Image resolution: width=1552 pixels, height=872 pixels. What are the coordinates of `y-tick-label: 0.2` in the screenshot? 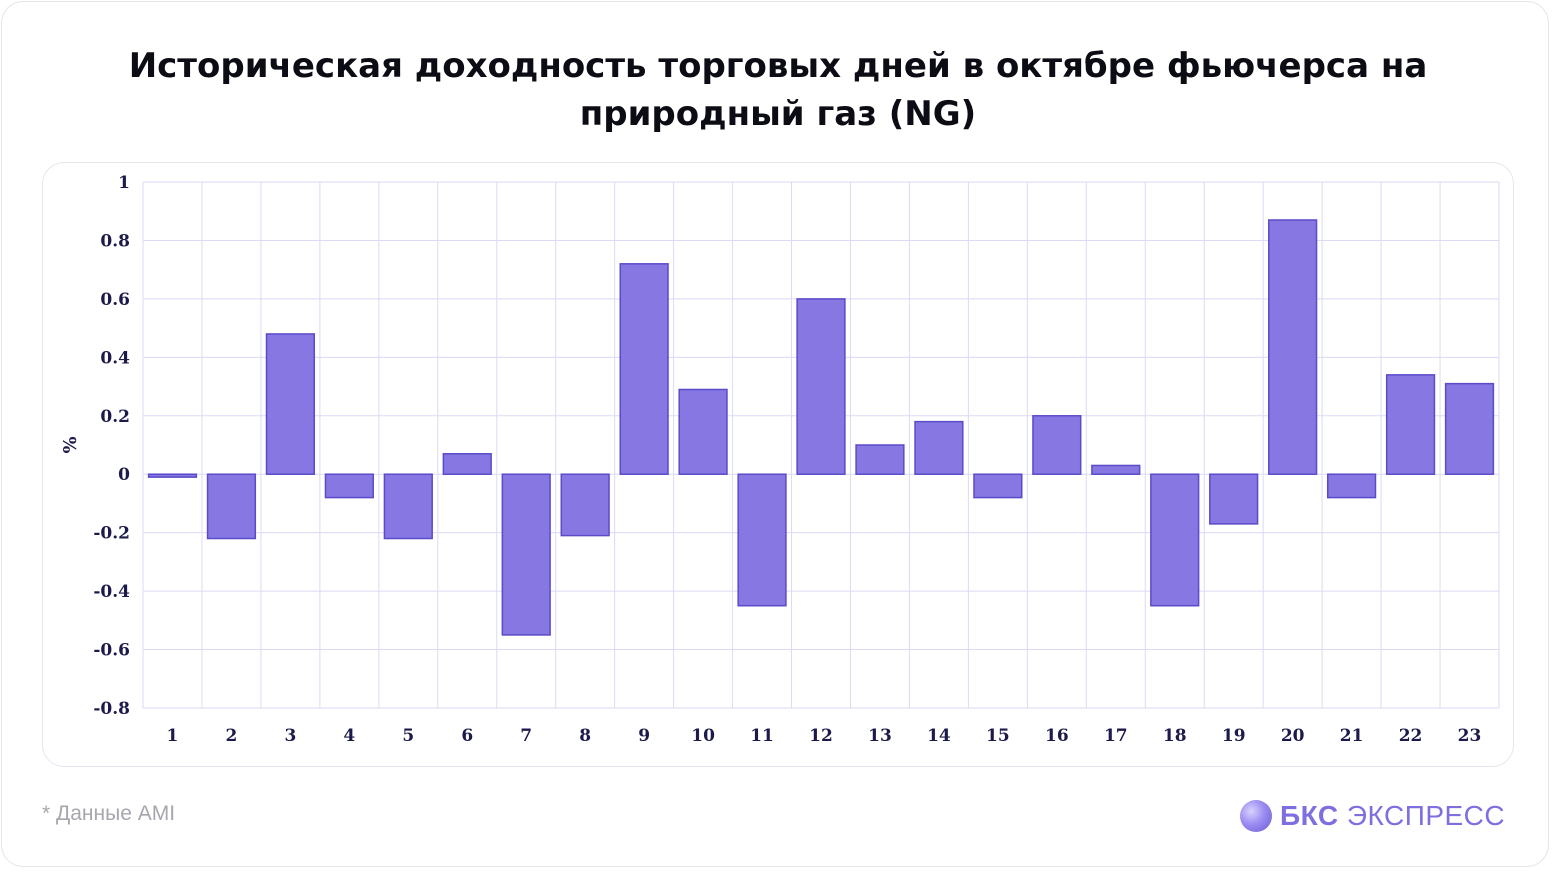 It's located at (115, 417).